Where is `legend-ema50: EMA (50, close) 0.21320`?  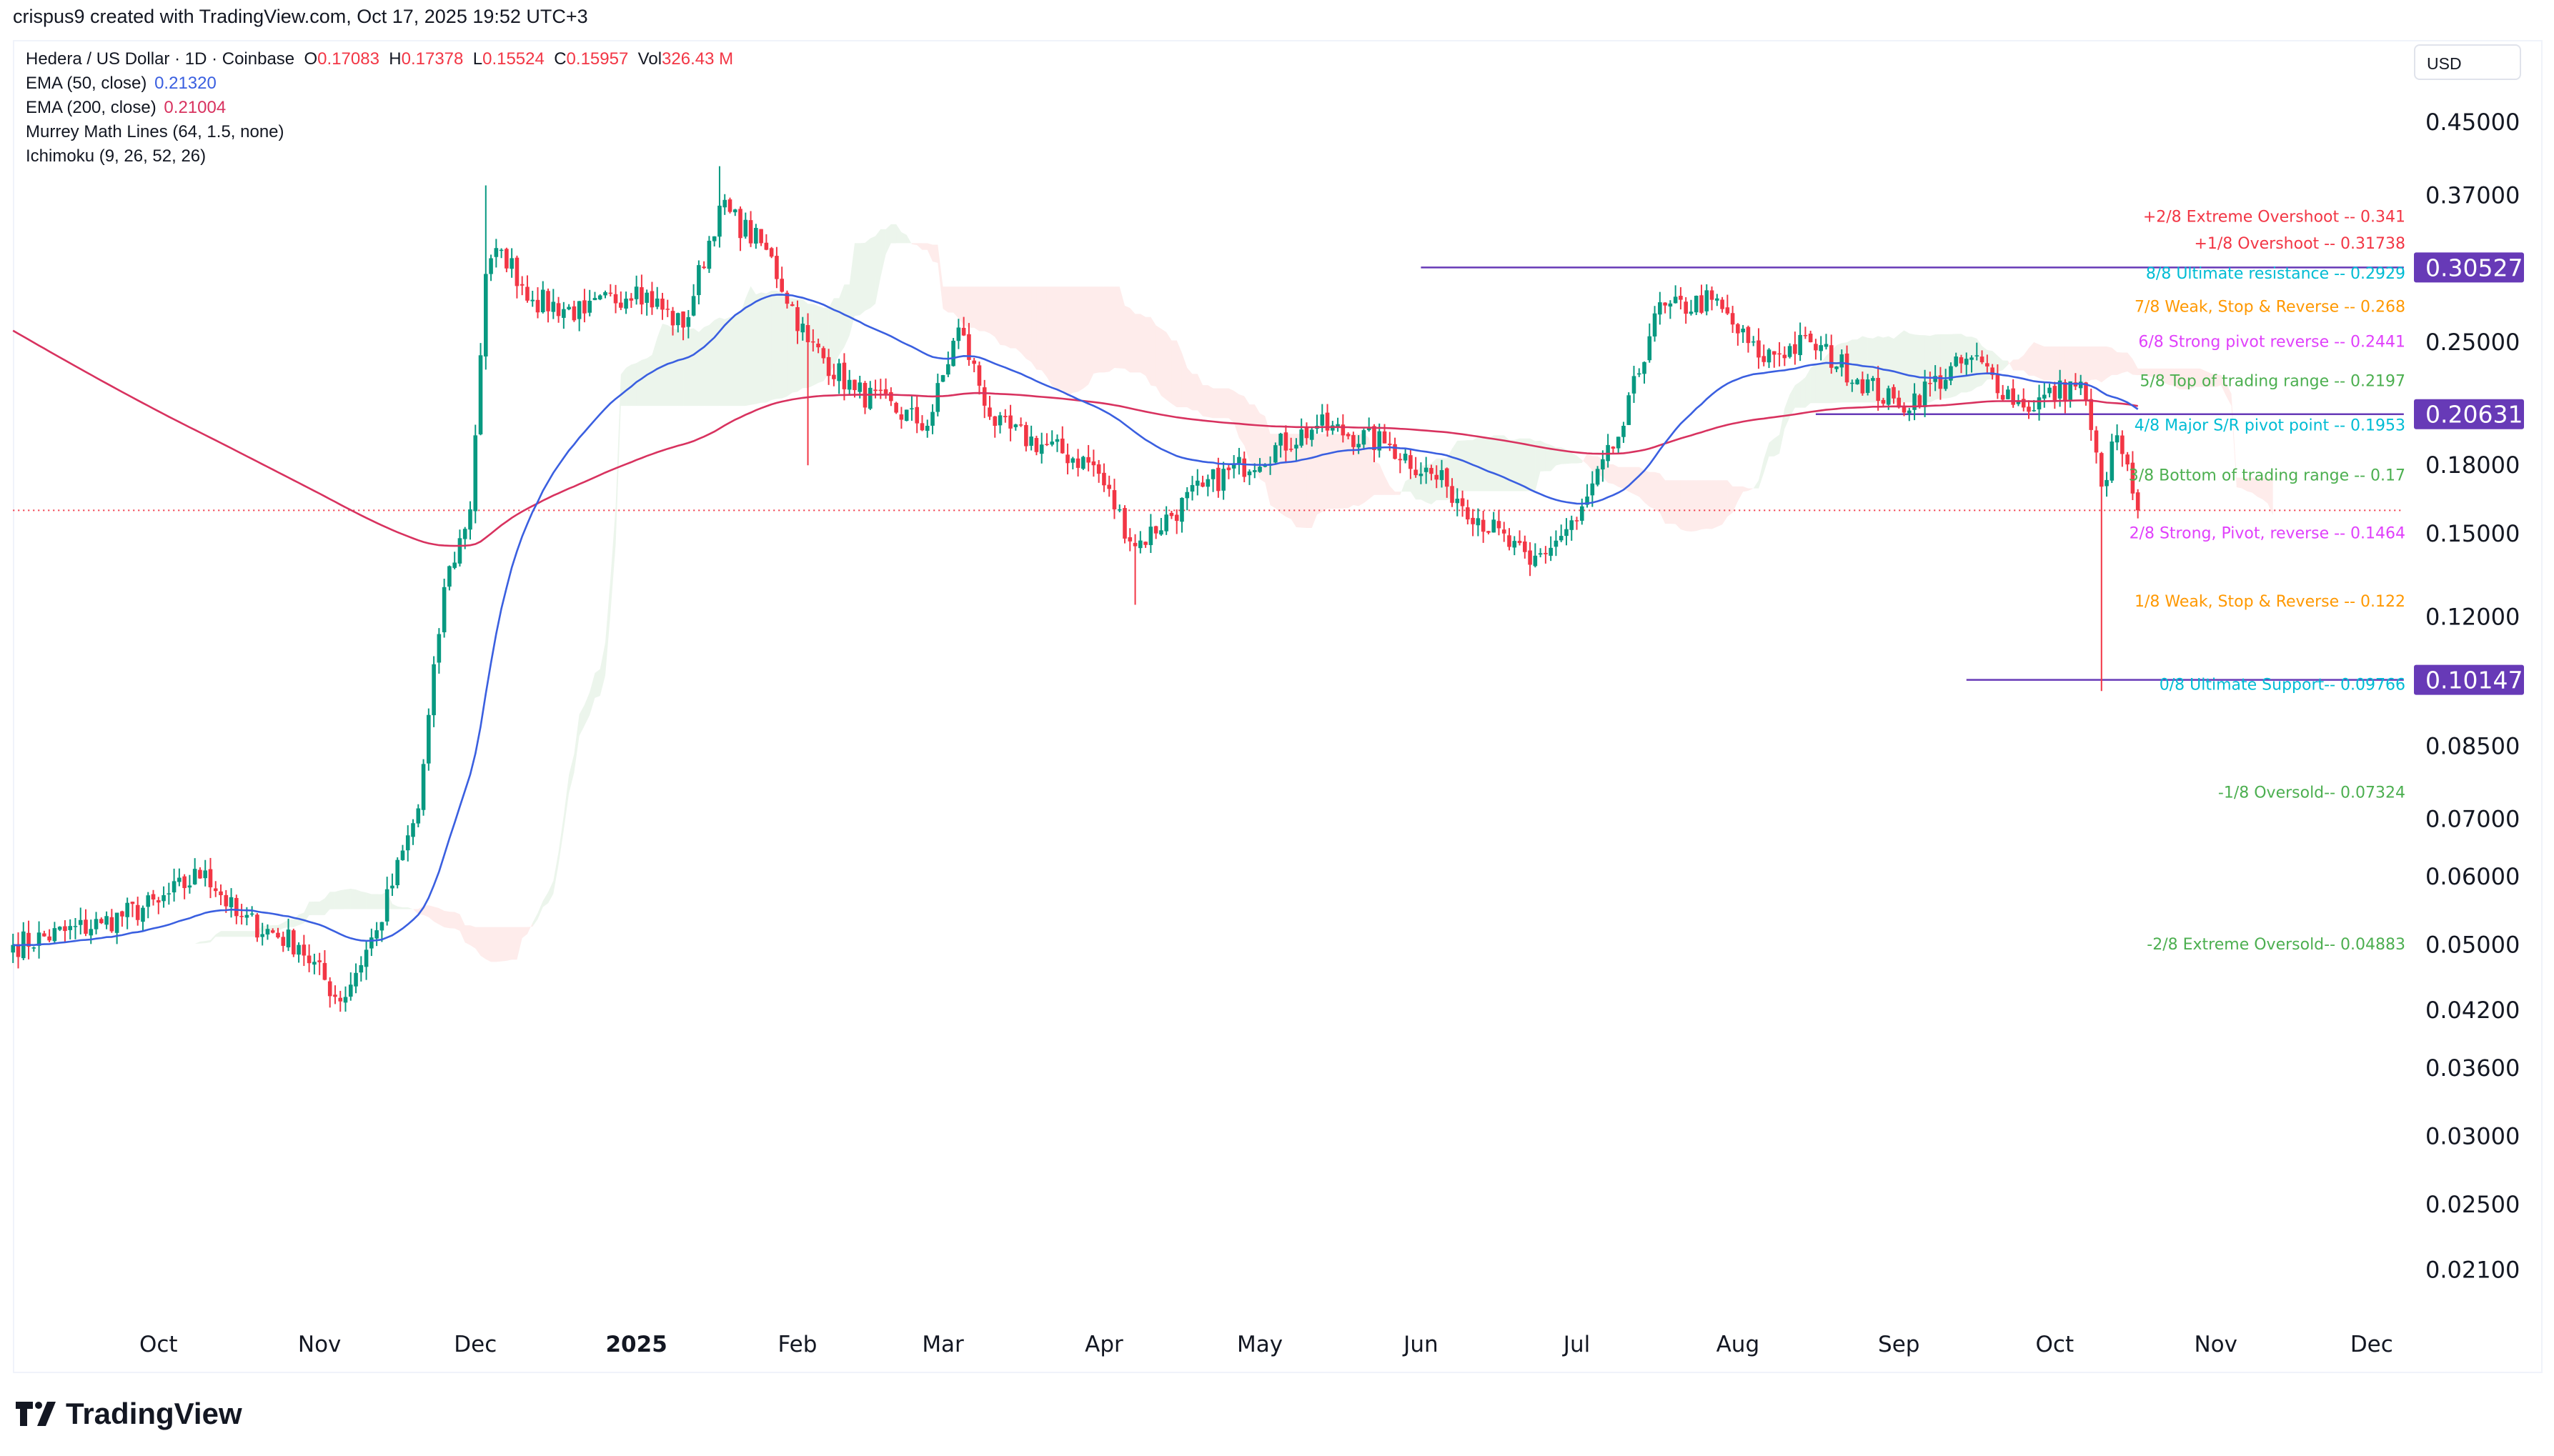
legend-ema50: EMA (50, close) 0.21320 is located at coordinates (379, 83).